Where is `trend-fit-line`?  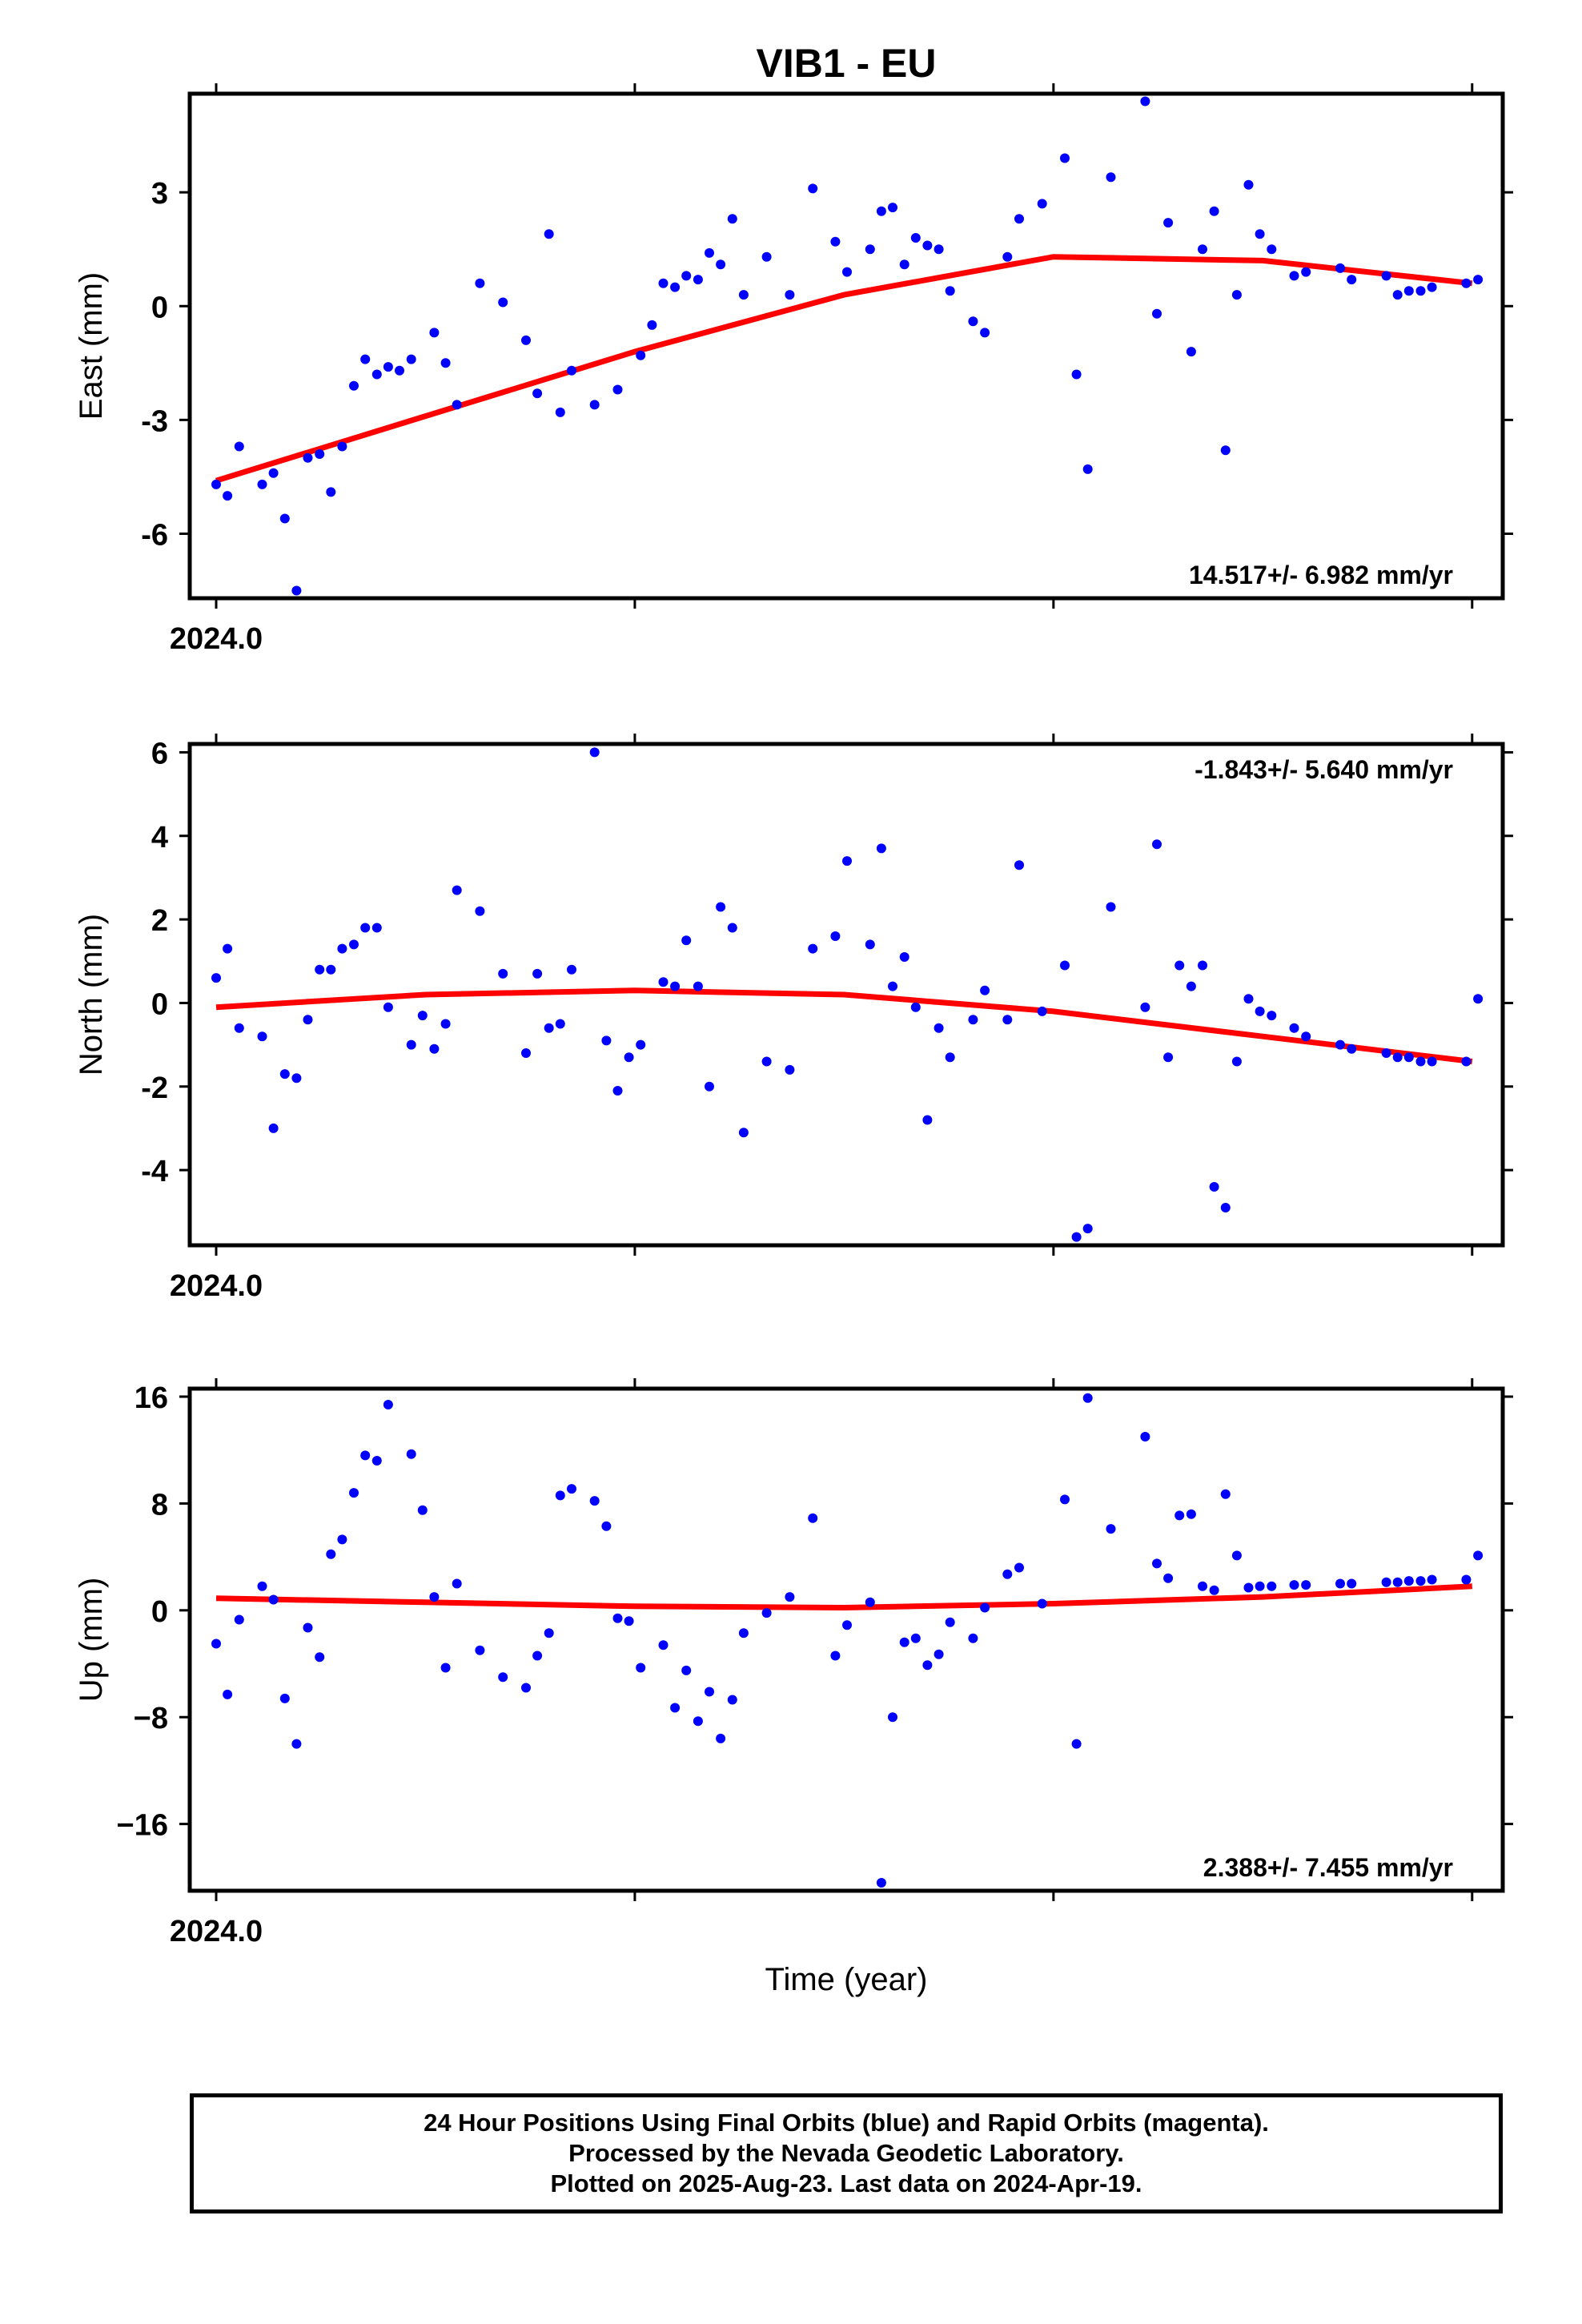
trend-fit-line is located at coordinates (844, 369).